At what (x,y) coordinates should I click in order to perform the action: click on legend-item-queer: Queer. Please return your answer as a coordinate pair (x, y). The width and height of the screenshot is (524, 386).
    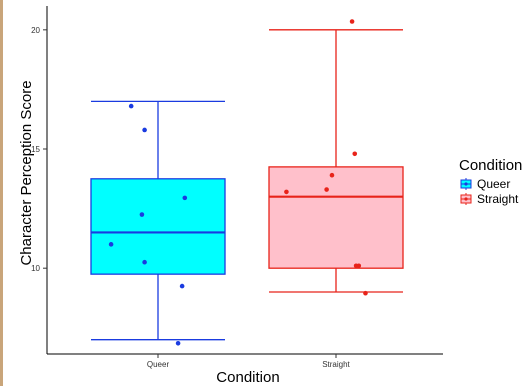
    Looking at the image, I should click on (485, 184).